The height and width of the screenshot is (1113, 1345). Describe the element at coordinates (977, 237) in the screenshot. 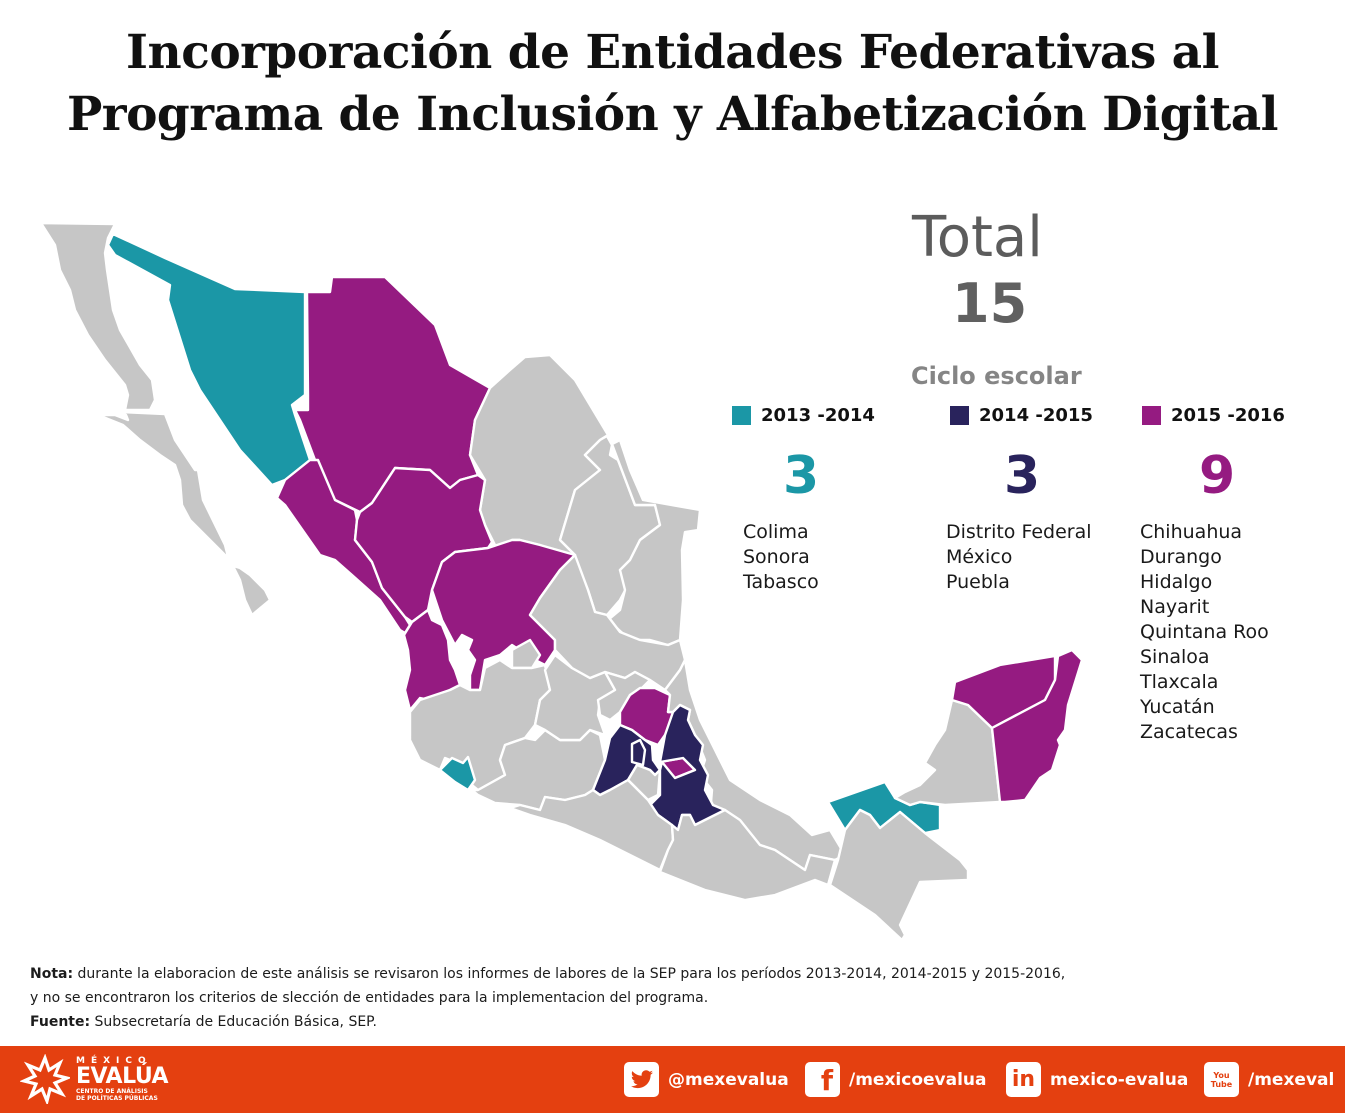

I see `total-label: Total` at that location.